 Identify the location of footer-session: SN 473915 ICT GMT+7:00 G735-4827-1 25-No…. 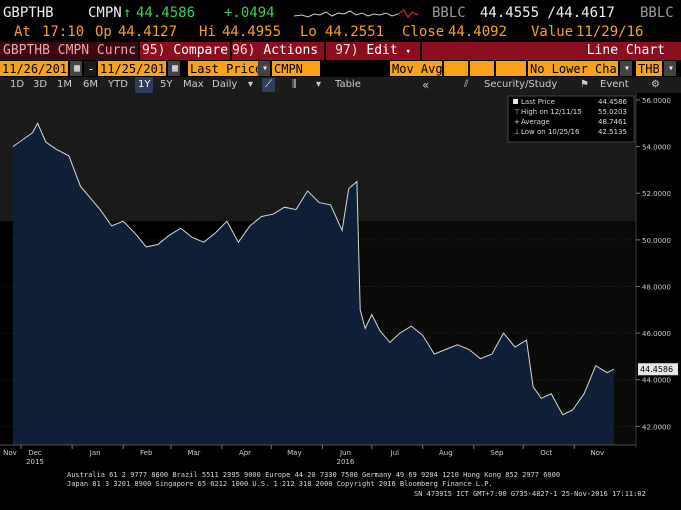
(530, 494).